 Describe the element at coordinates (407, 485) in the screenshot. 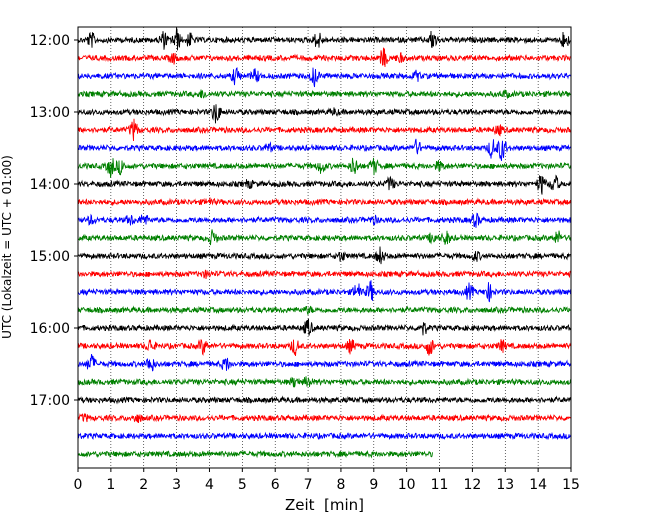

I see `x-tick-label: 10` at that location.